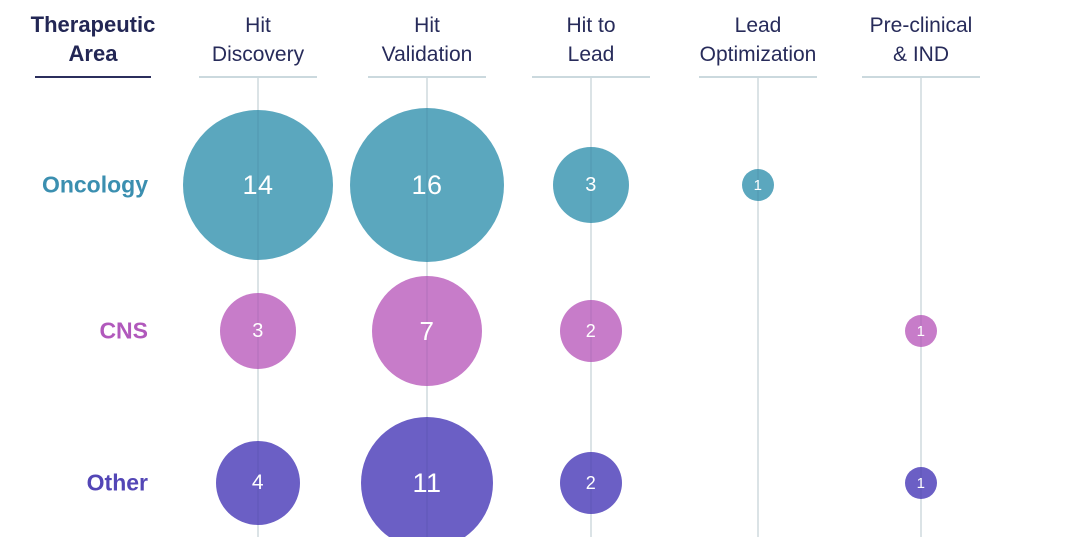 This screenshot has width=1080, height=537. I want to click on bubble-cns-col2: 7, so click(427, 331).